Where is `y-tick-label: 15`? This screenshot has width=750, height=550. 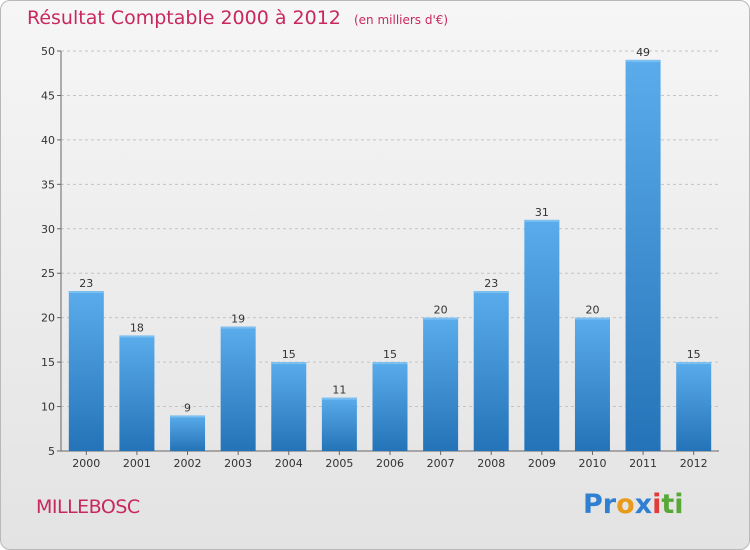 y-tick-label: 15 is located at coordinates (48, 362).